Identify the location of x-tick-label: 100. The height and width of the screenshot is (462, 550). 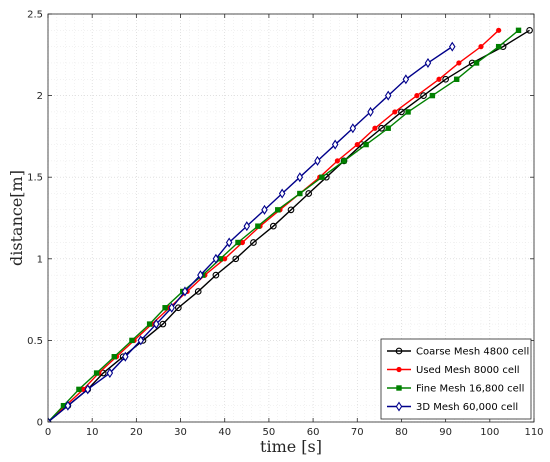
(489, 432).